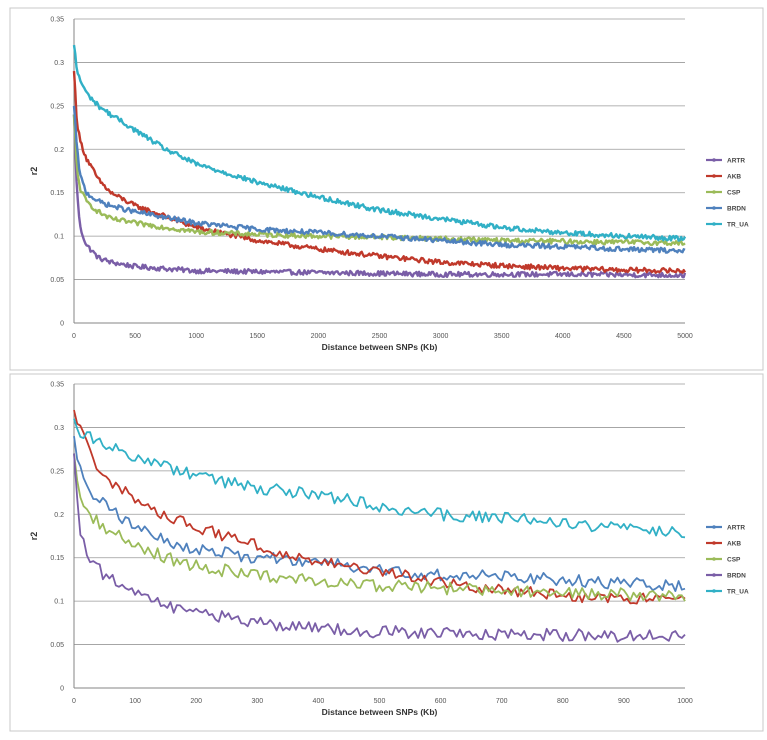 This screenshot has width=767, height=740. What do you see at coordinates (624, 336) in the screenshot?
I see `x-tick-label: 4500` at bounding box center [624, 336].